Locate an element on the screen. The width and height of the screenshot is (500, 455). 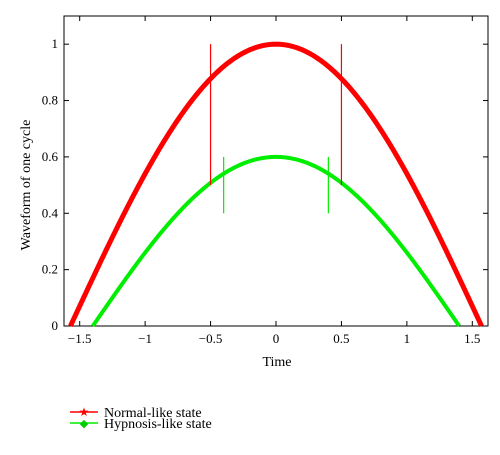
y-tick-label: 0.2 is located at coordinates (50, 269).